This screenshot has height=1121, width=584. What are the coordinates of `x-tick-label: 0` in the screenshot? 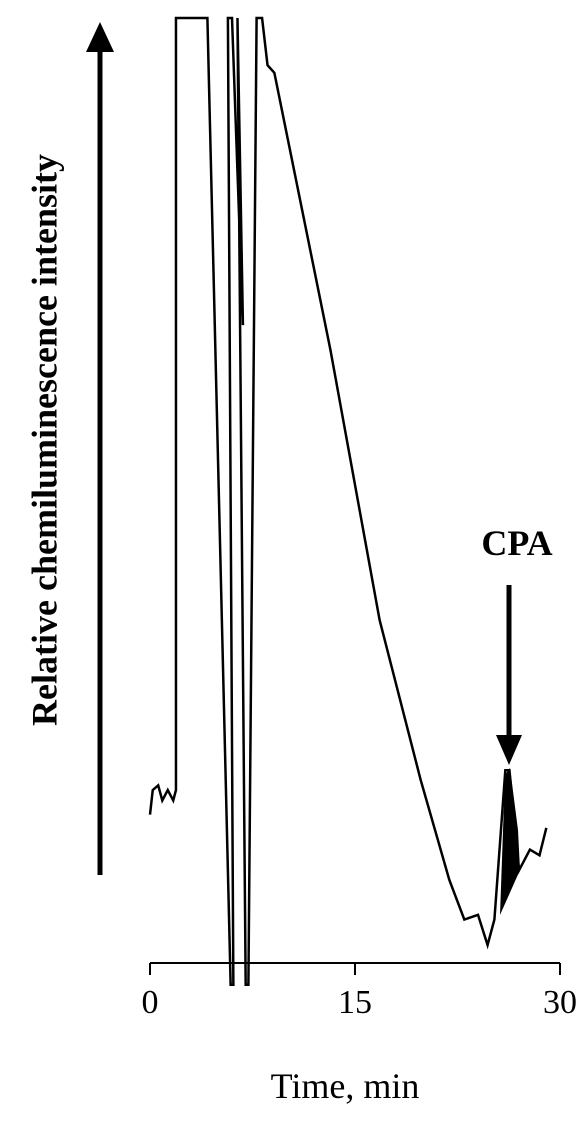 It's located at (150, 1002).